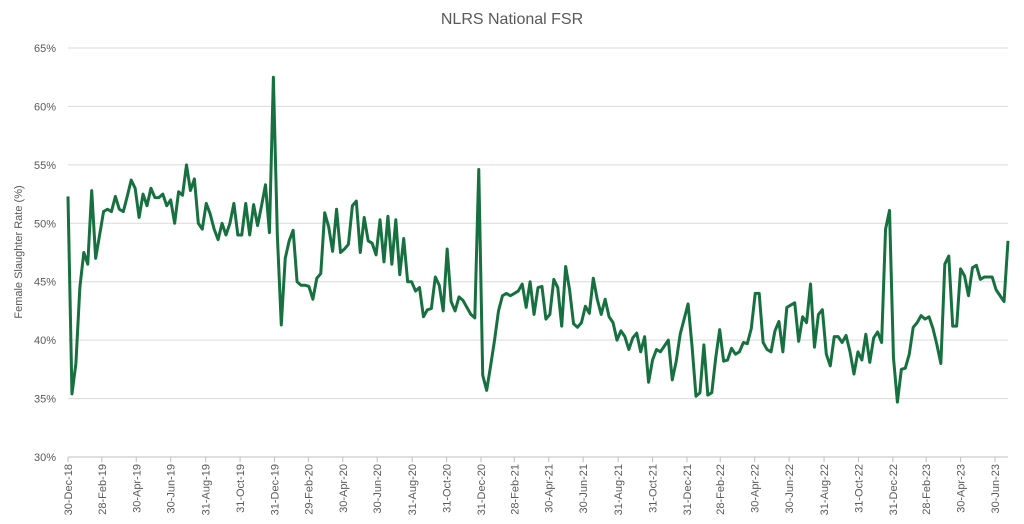 Image resolution: width=1024 pixels, height=524 pixels. I want to click on x-tick-label: 29-Feb-20, so click(309, 489).